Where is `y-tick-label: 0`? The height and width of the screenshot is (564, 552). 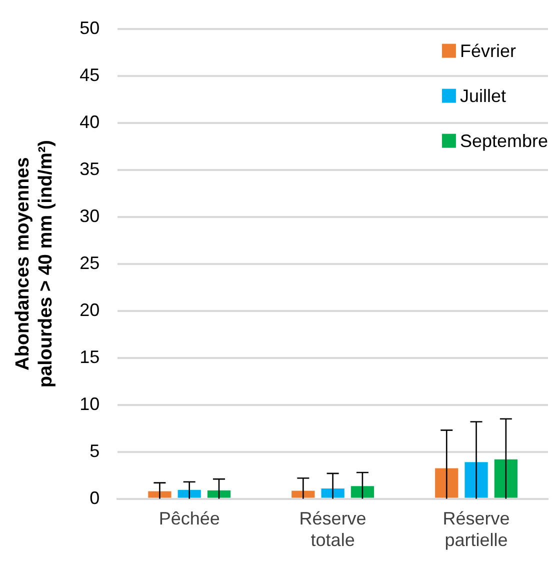 y-tick-label: 0 is located at coordinates (95, 498).